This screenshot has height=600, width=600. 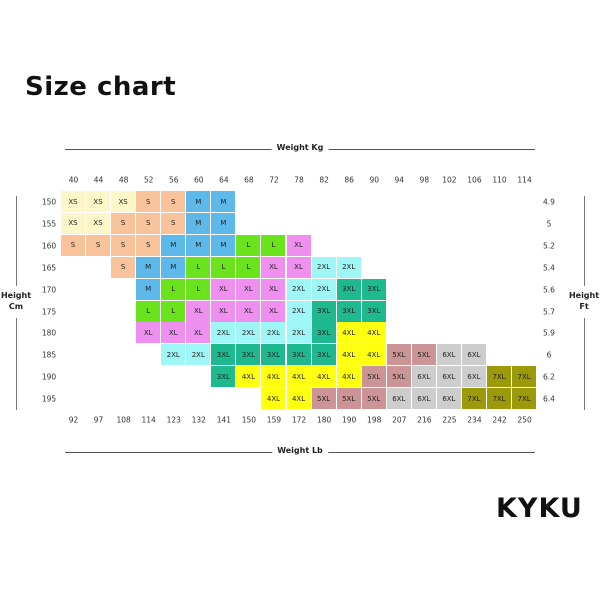 What do you see at coordinates (349, 420) in the screenshot?
I see `lb-tick-label: 190` at bounding box center [349, 420].